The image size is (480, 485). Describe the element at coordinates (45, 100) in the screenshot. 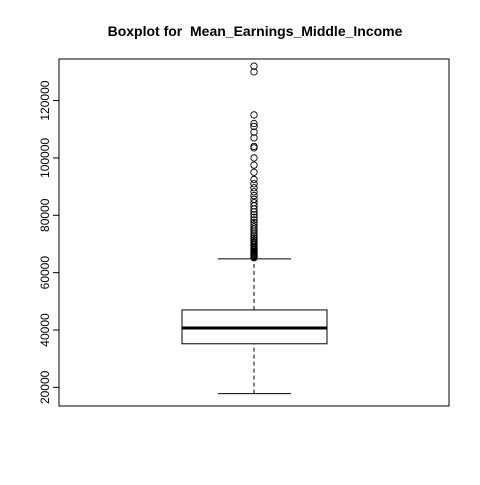

I see `y-tick-label: 120000` at that location.